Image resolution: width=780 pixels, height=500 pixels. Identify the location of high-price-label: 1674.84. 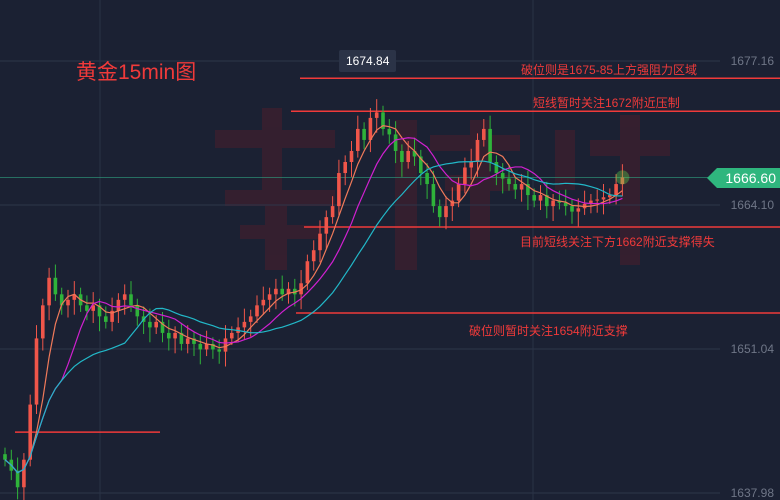
(368, 61).